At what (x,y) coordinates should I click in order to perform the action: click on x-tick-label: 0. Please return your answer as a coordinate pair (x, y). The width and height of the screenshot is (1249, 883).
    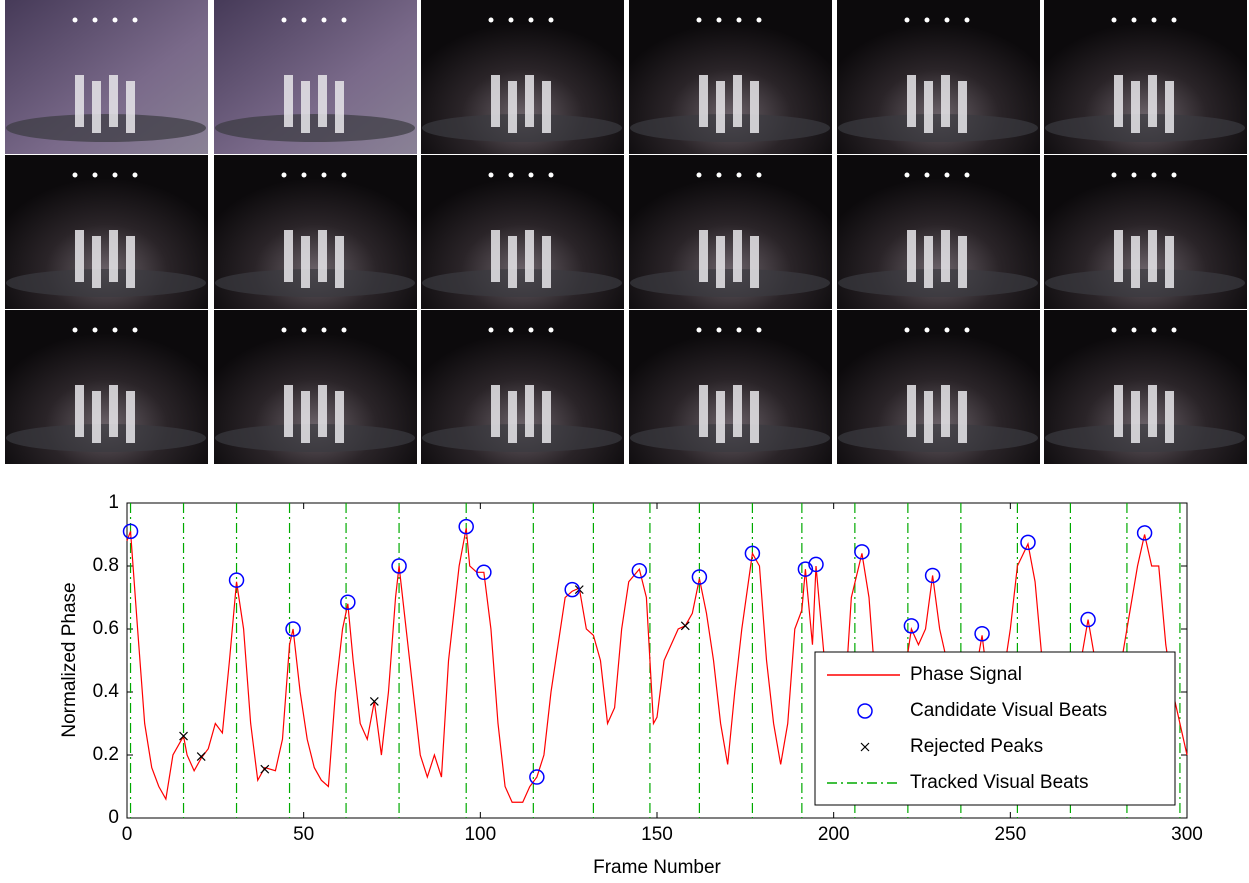
    Looking at the image, I should click on (127, 834).